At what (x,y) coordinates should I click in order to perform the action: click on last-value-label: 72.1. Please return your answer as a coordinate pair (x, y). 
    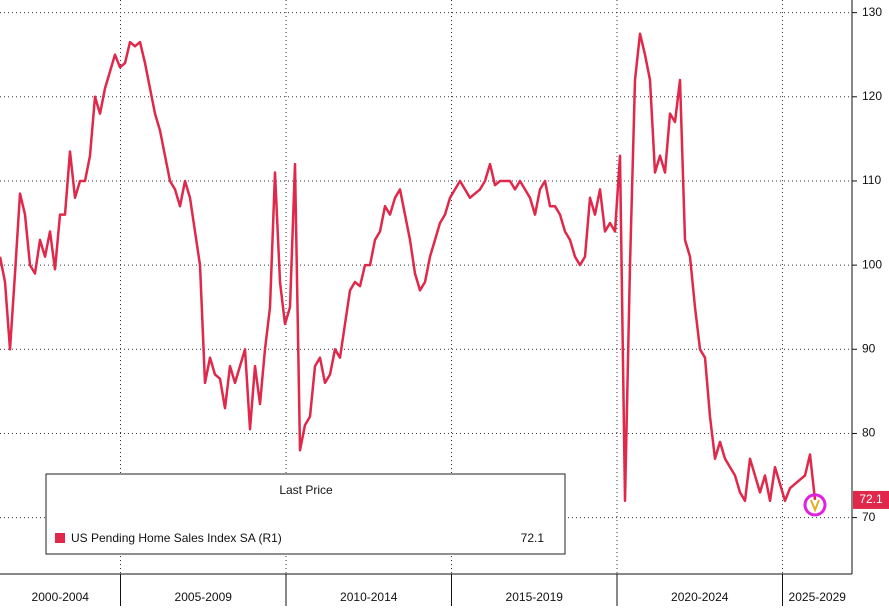
    Looking at the image, I should click on (871, 499).